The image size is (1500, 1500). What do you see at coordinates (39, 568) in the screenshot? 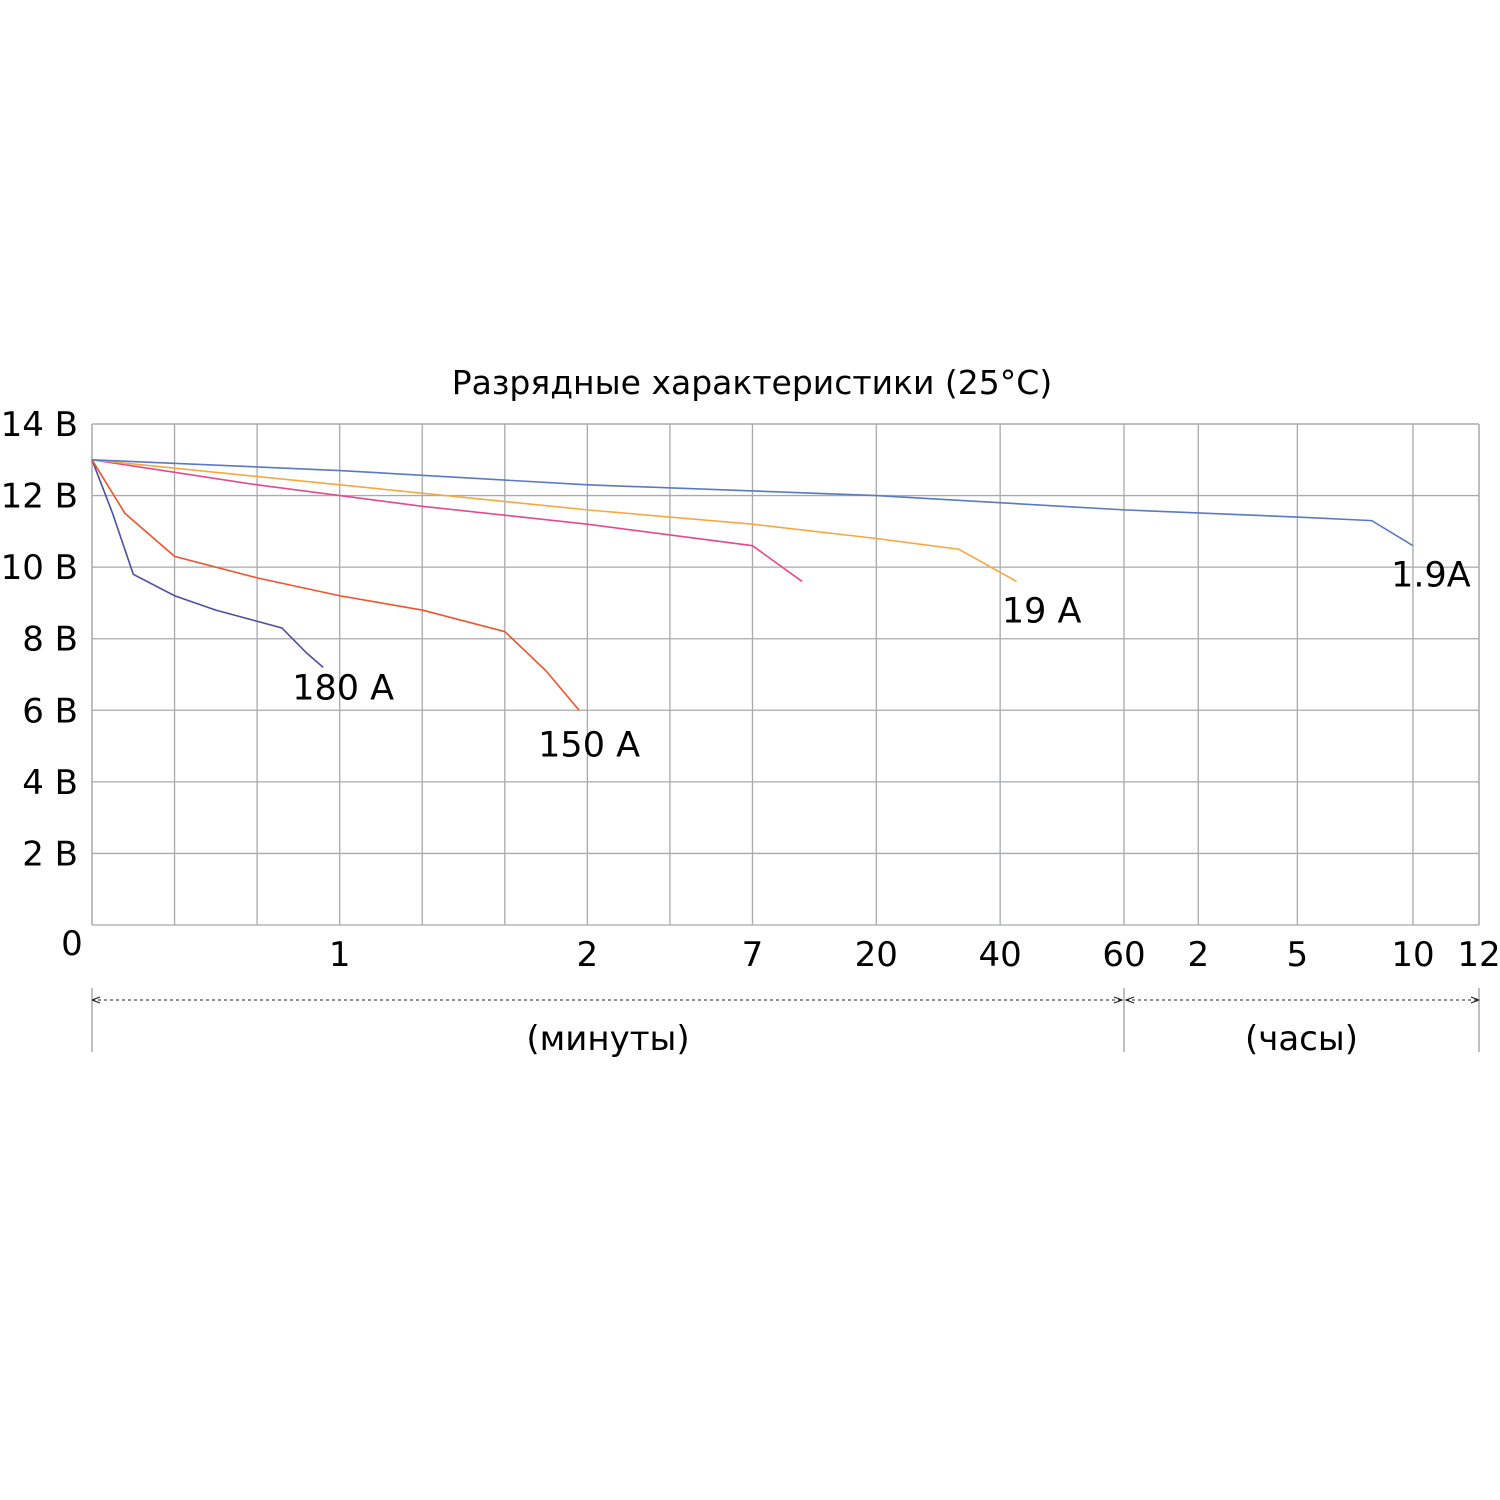
I see `y-tick-label: 10 В` at bounding box center [39, 568].